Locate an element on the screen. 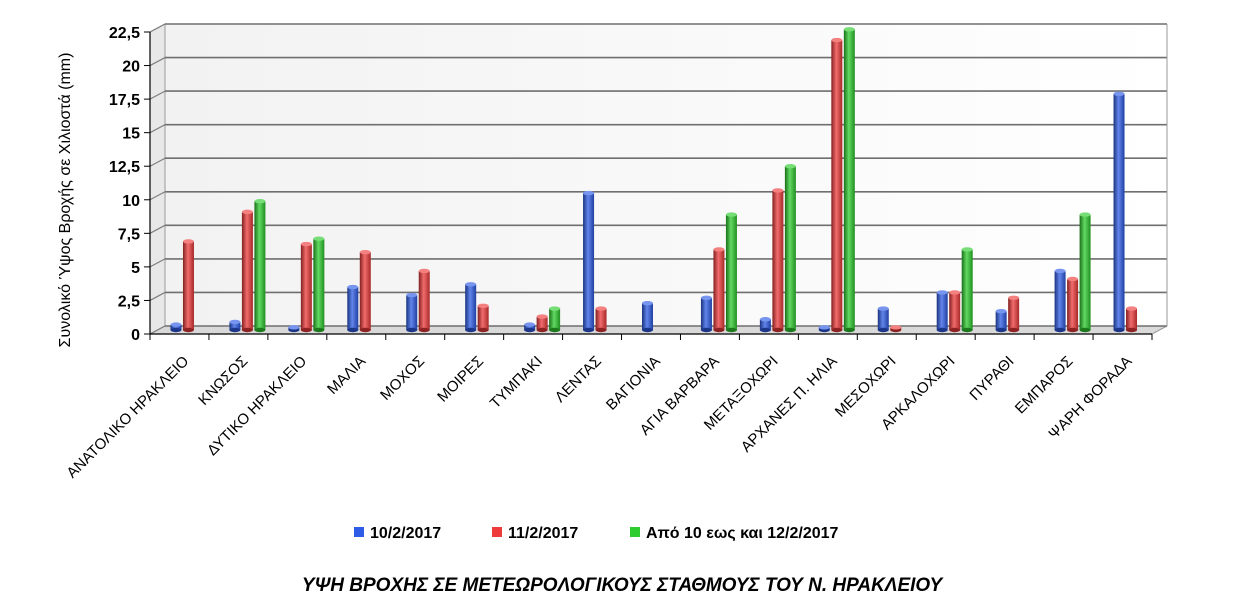 The width and height of the screenshot is (1244, 612). x-category-label: ΒΑΓΙΟΝΙΑ is located at coordinates (633, 383).